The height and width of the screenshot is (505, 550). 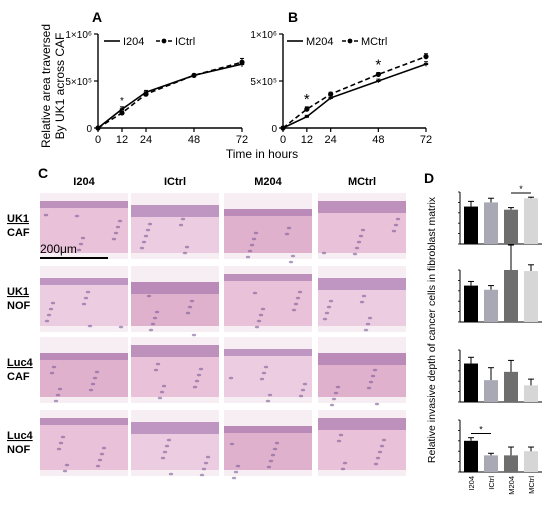 I want to click on legend-label: M204, so click(x=320, y=42).